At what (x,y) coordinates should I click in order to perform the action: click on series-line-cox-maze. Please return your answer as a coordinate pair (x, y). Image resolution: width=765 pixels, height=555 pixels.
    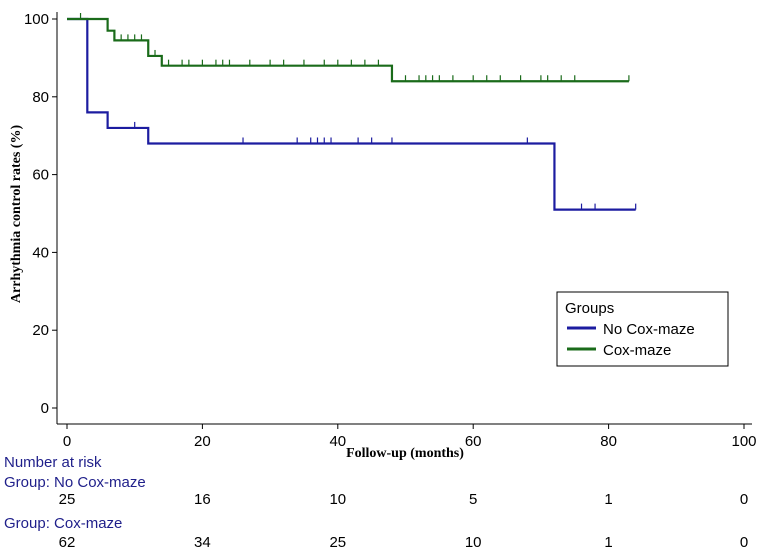
    Looking at the image, I should click on (348, 50).